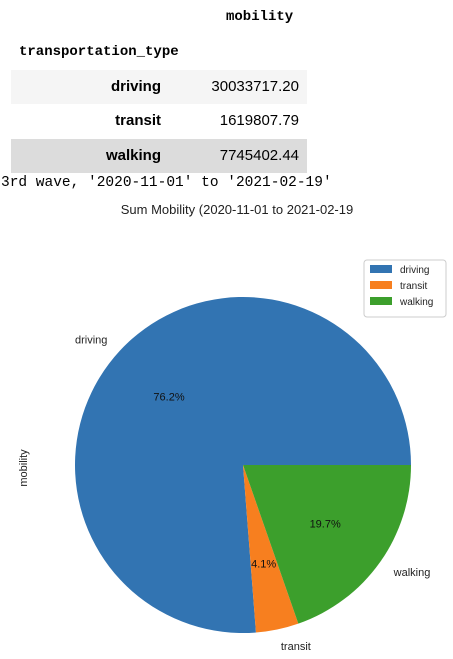 The width and height of the screenshot is (453, 659). Describe the element at coordinates (99, 52) in the screenshot. I see `dataframe-index-name: transportation_type` at that location.